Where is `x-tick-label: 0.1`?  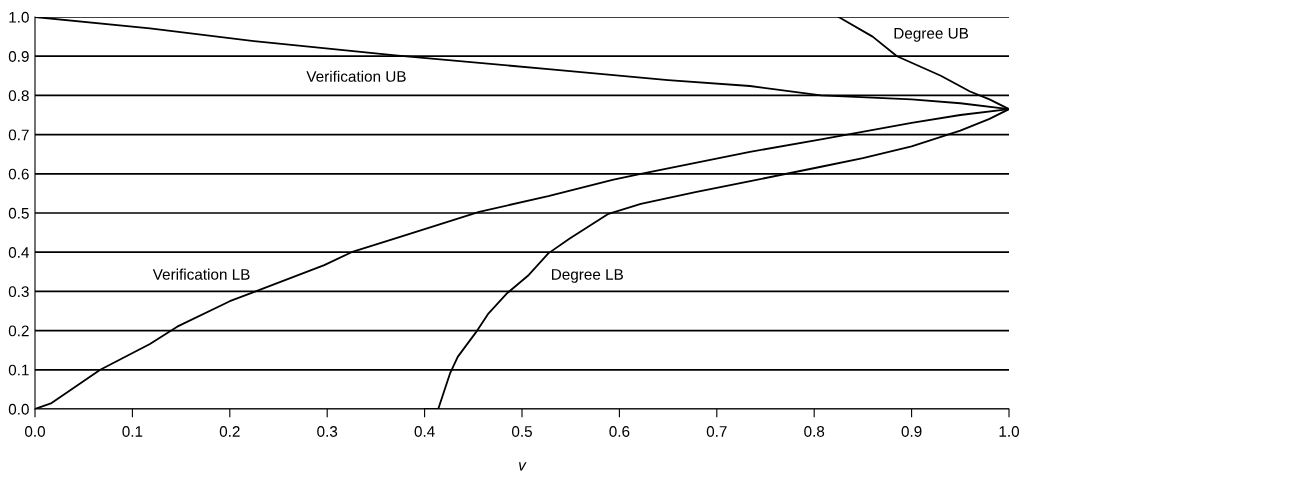 x-tick-label: 0.1 is located at coordinates (132, 431).